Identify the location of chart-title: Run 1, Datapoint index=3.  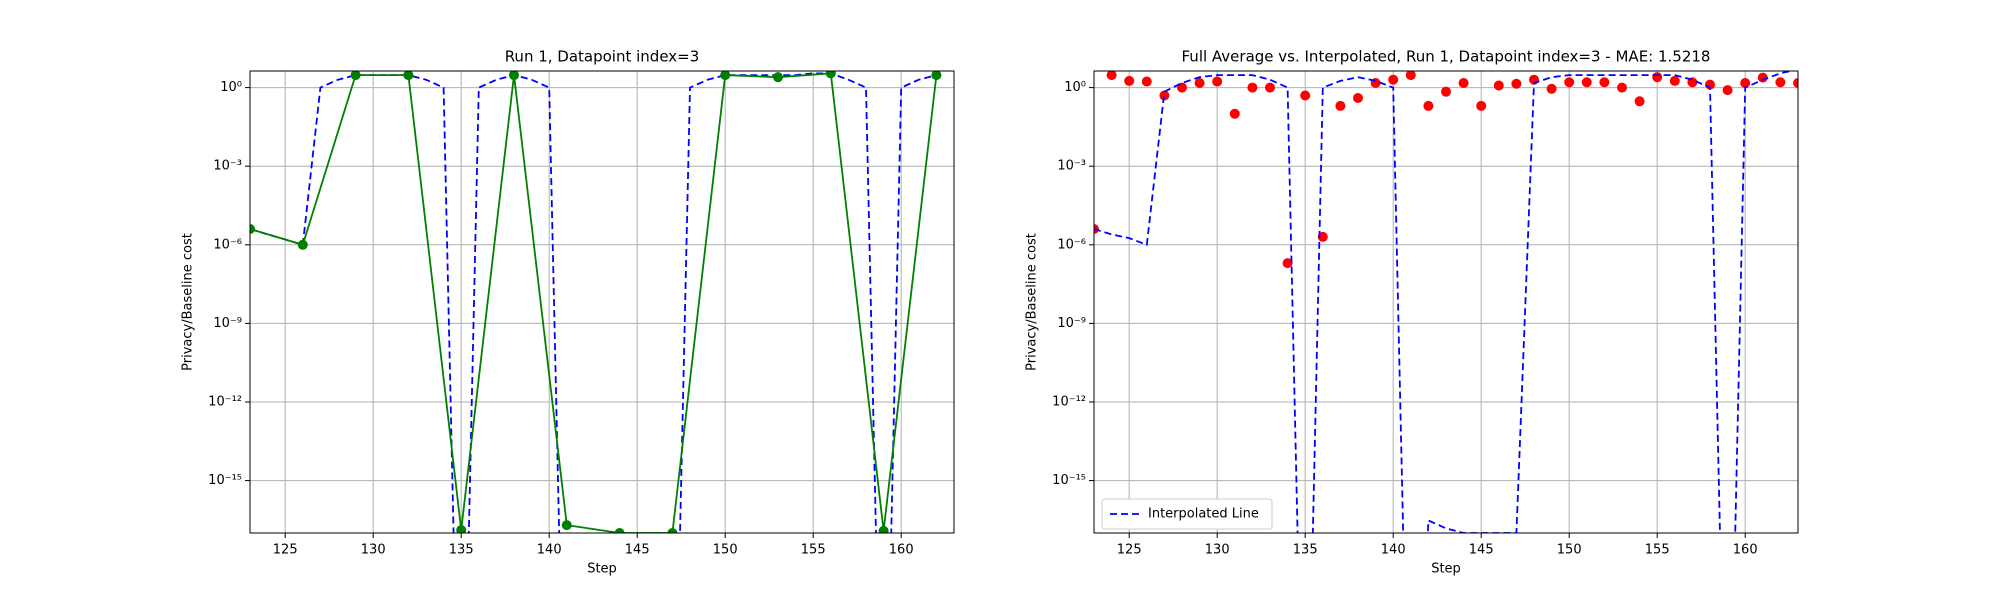
(602, 57).